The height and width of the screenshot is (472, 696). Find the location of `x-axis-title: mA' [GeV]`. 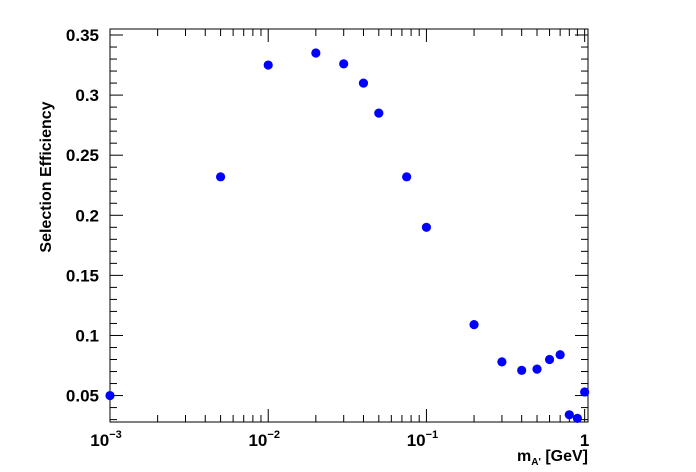

x-axis-title: mA' [GeV] is located at coordinates (552, 458).